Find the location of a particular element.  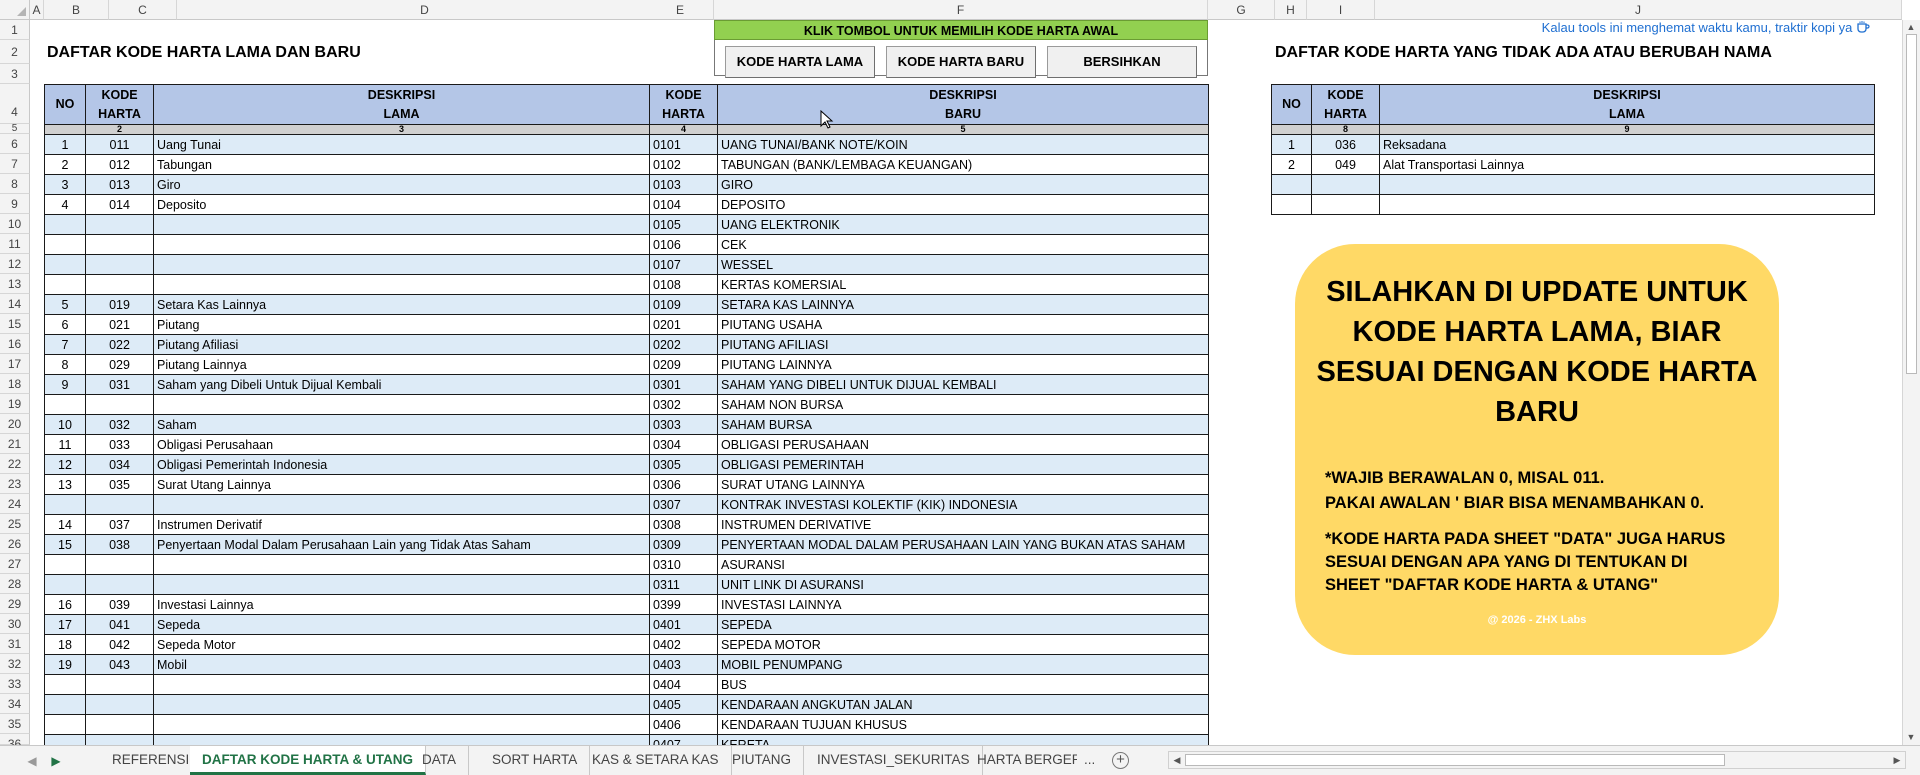

cell-kode-baru: 0303 is located at coordinates (683, 424).